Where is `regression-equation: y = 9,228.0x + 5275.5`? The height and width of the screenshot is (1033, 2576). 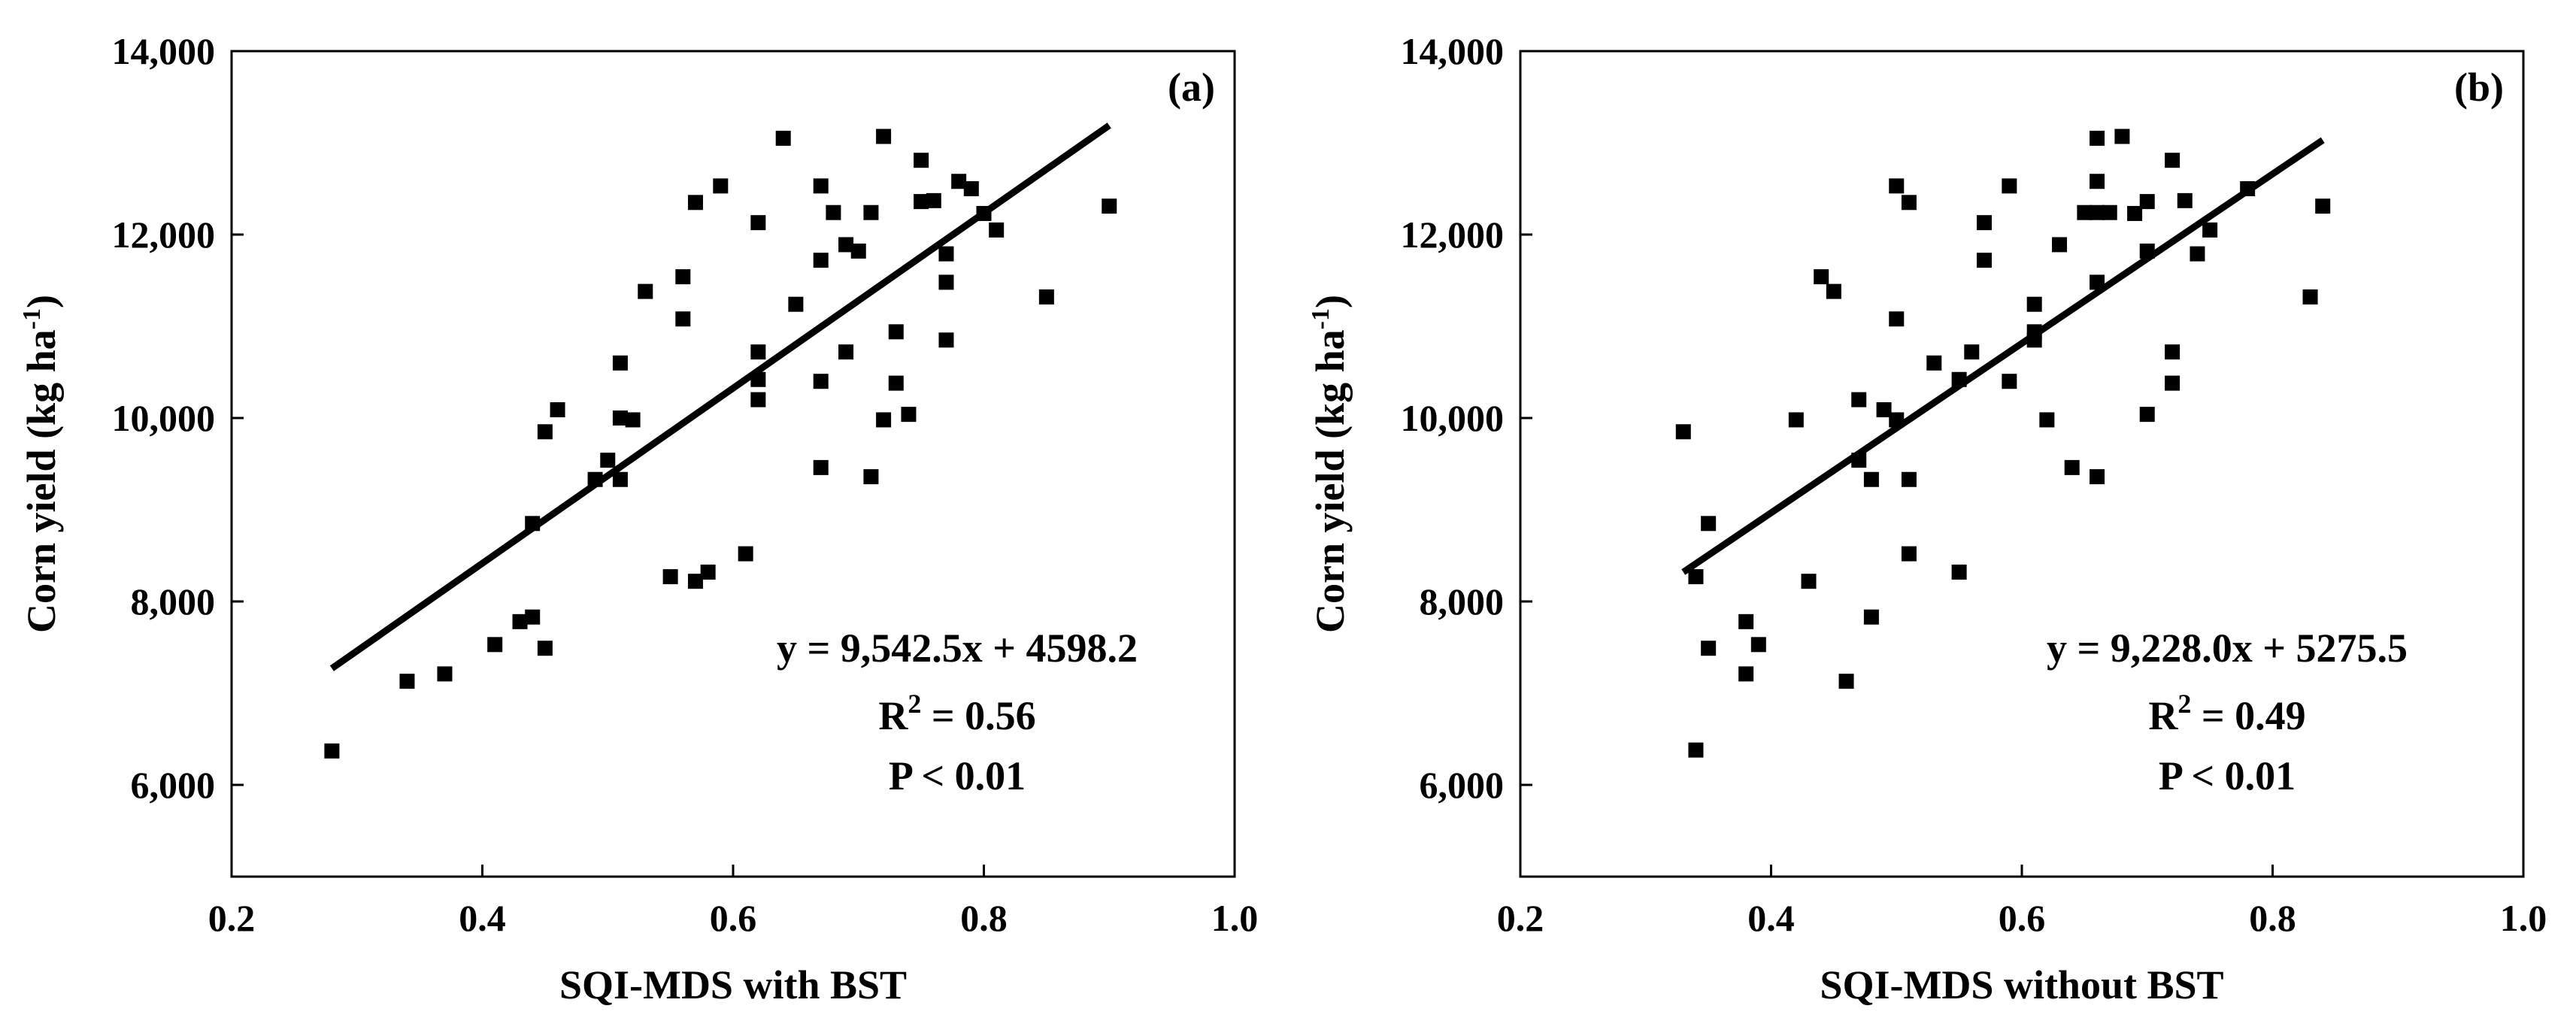 regression-equation: y = 9,228.0x + 5275.5 is located at coordinates (2227, 648).